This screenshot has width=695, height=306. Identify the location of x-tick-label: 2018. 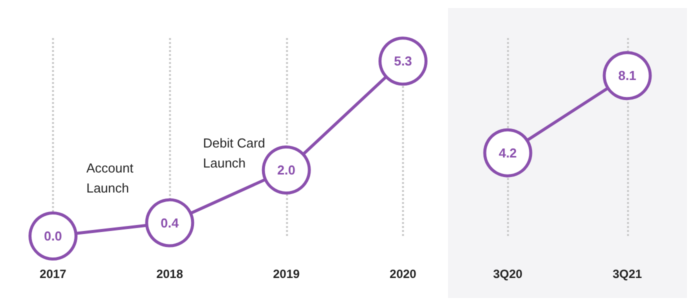
(170, 274).